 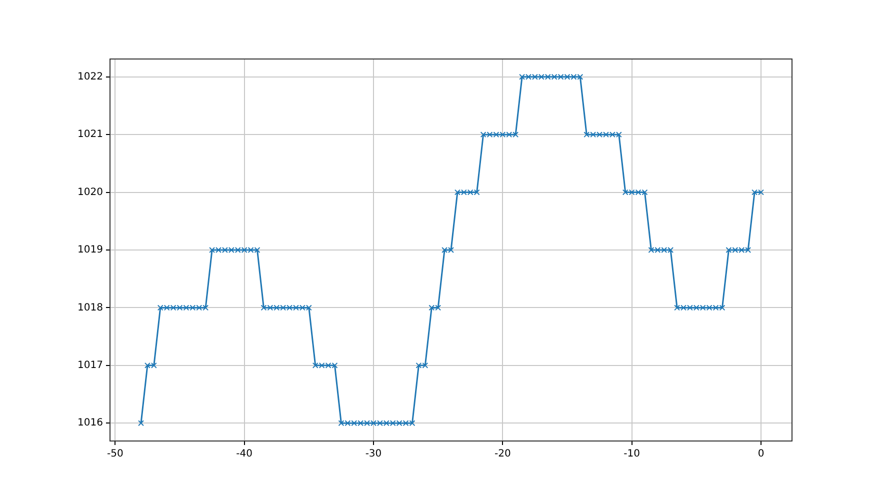 I want to click on y-tick-label: 1018, so click(x=90, y=308).